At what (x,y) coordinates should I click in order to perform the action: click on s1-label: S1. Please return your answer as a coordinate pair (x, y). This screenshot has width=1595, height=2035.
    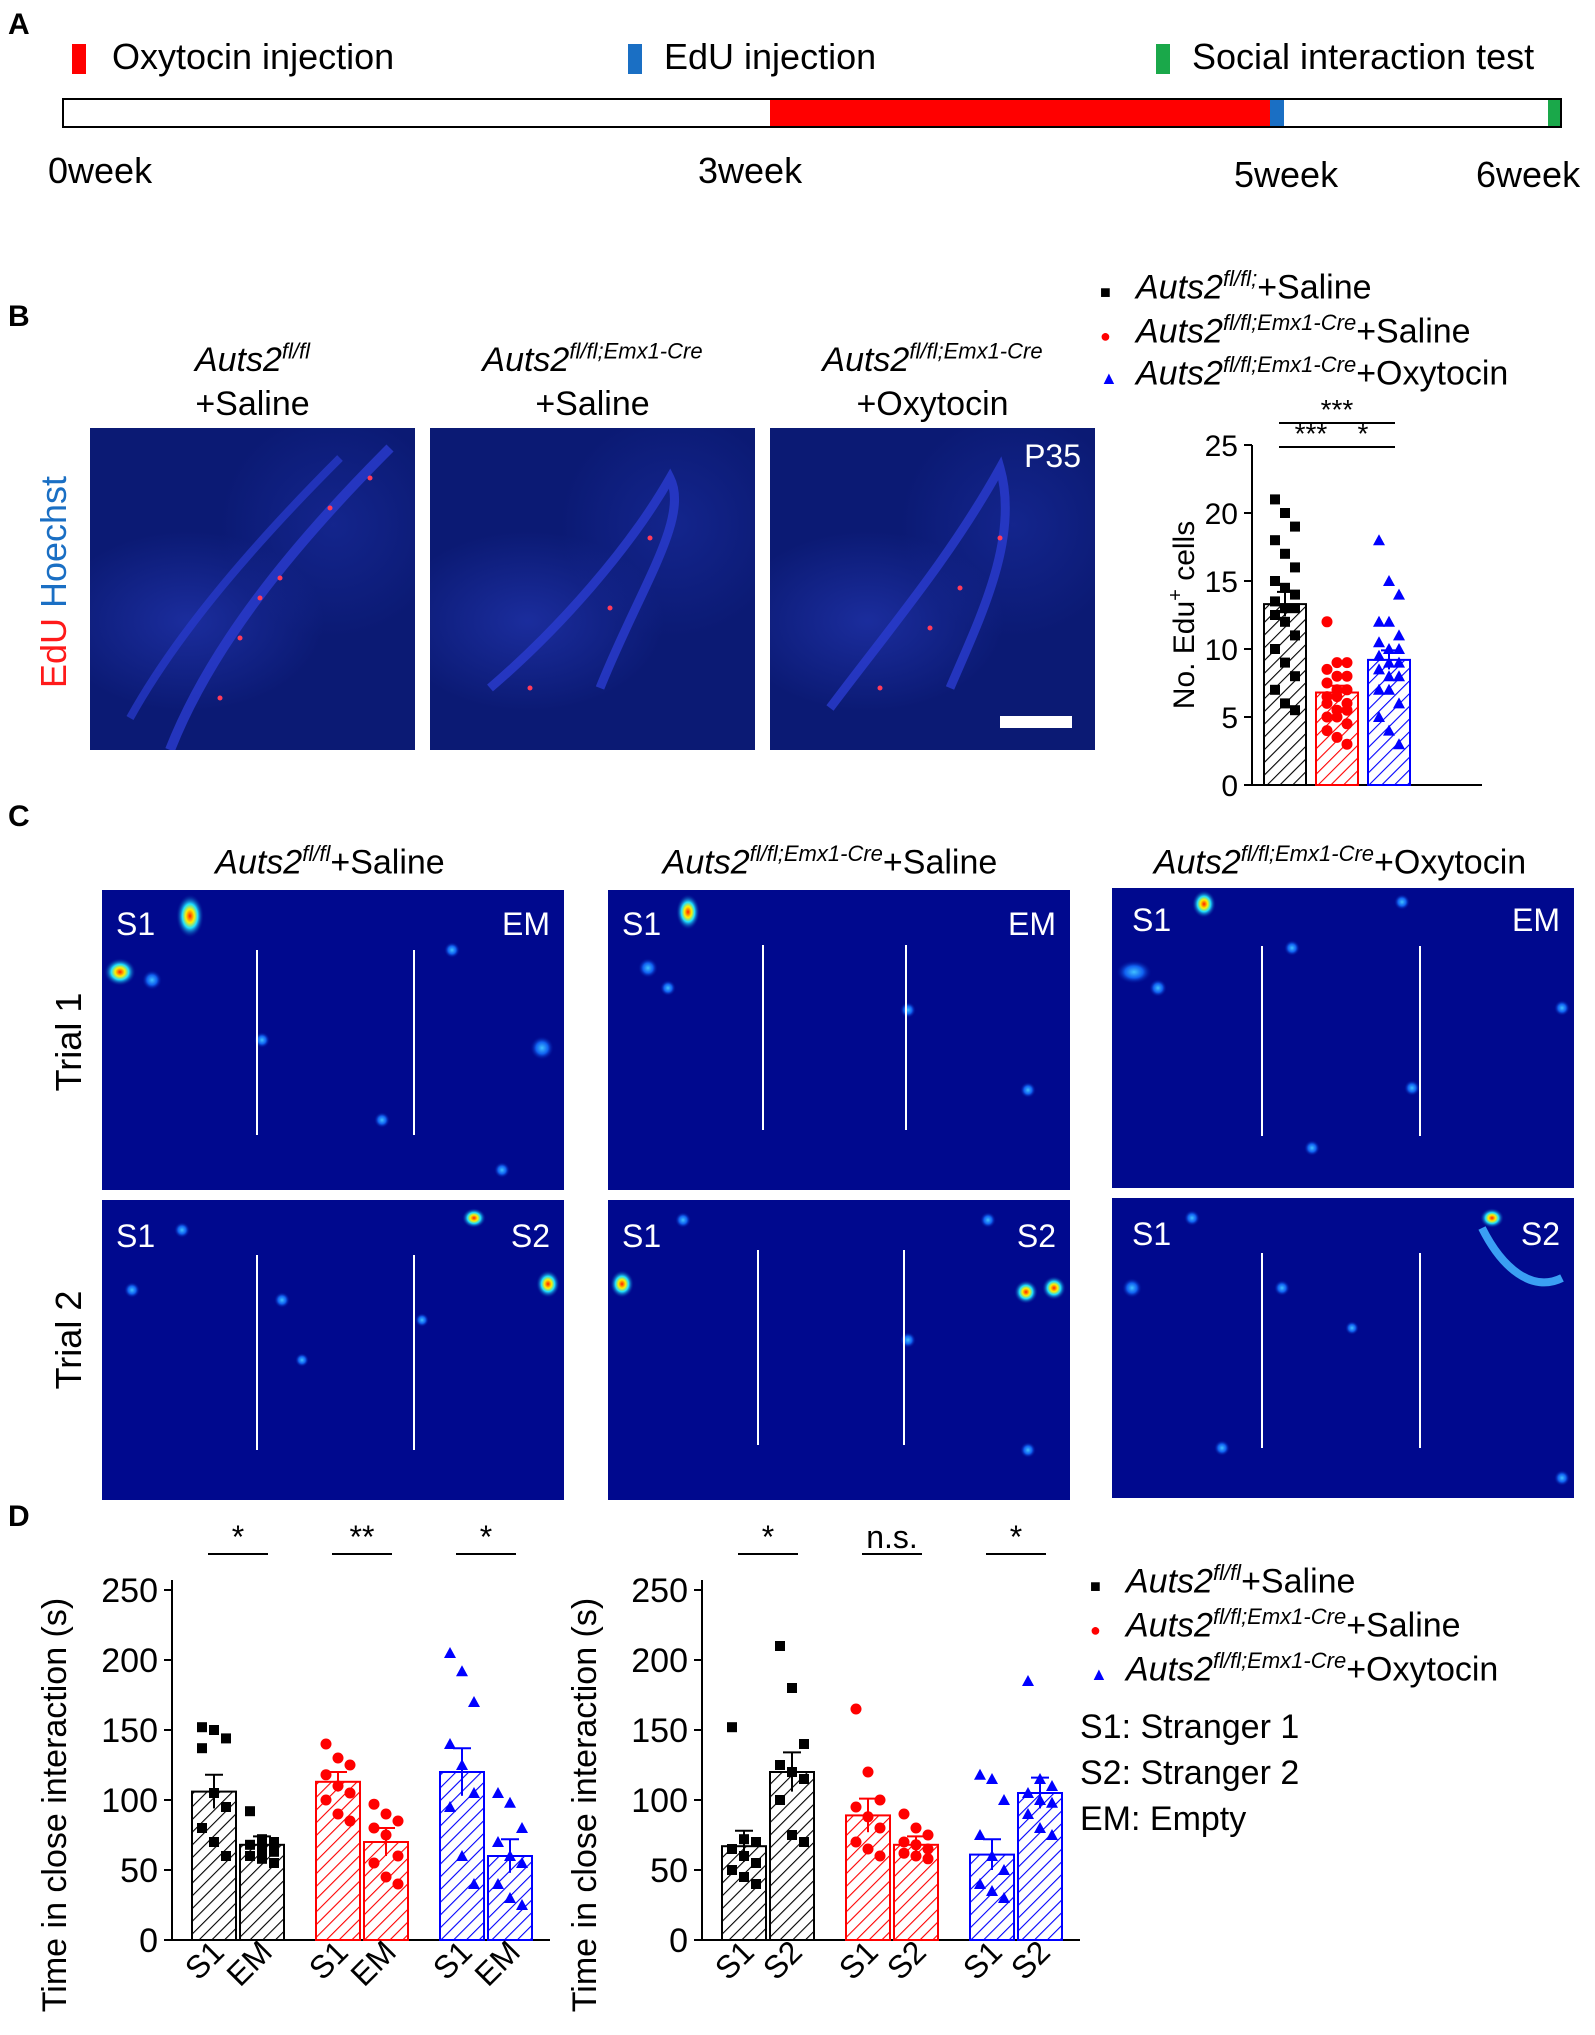
    Looking at the image, I should click on (136, 924).